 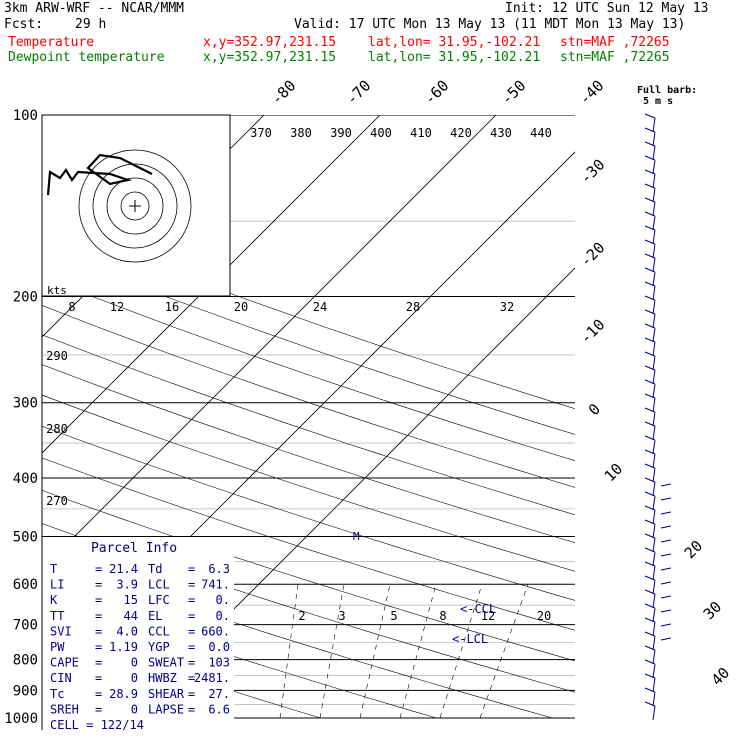 What do you see at coordinates (667, 90) in the screenshot?
I see `barb-legend-line1: Full barb:` at bounding box center [667, 90].